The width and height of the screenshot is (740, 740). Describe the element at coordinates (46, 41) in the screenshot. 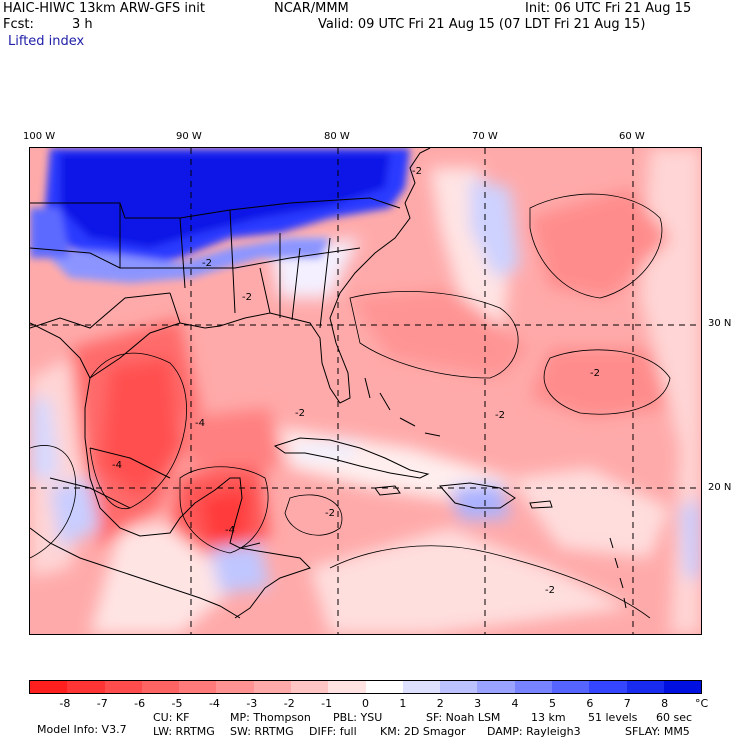

I see `field-name: Lifted index` at that location.